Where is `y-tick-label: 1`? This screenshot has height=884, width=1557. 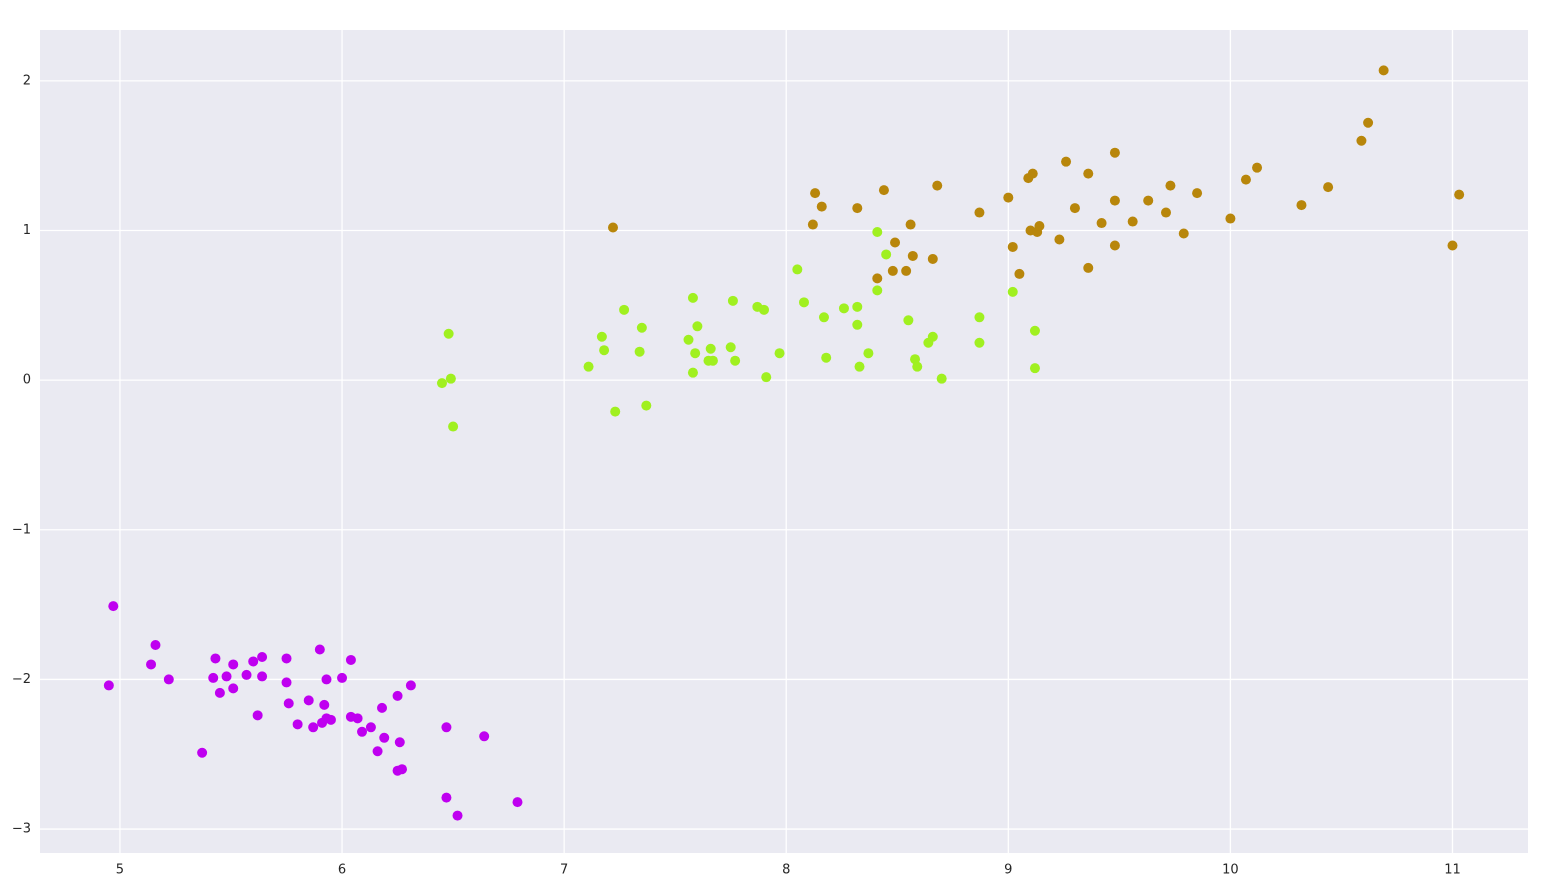
y-tick-label: 1 is located at coordinates (27, 230).